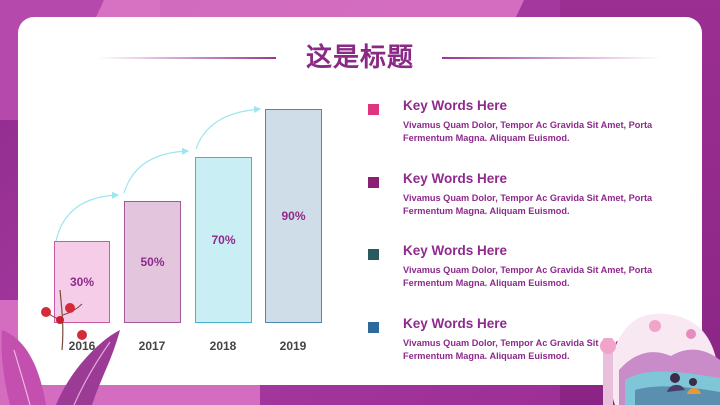 The image size is (720, 405). What do you see at coordinates (152, 346) in the screenshot?
I see `x-tick-label: 2017` at bounding box center [152, 346].